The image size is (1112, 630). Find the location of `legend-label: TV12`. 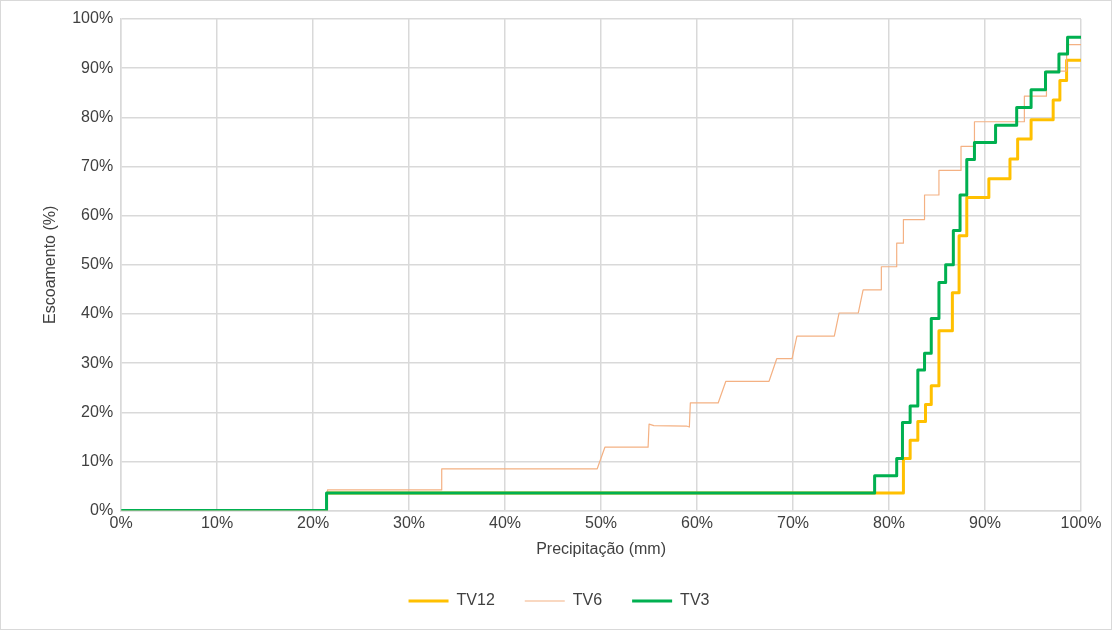

legend-label: TV12 is located at coordinates (475, 600).